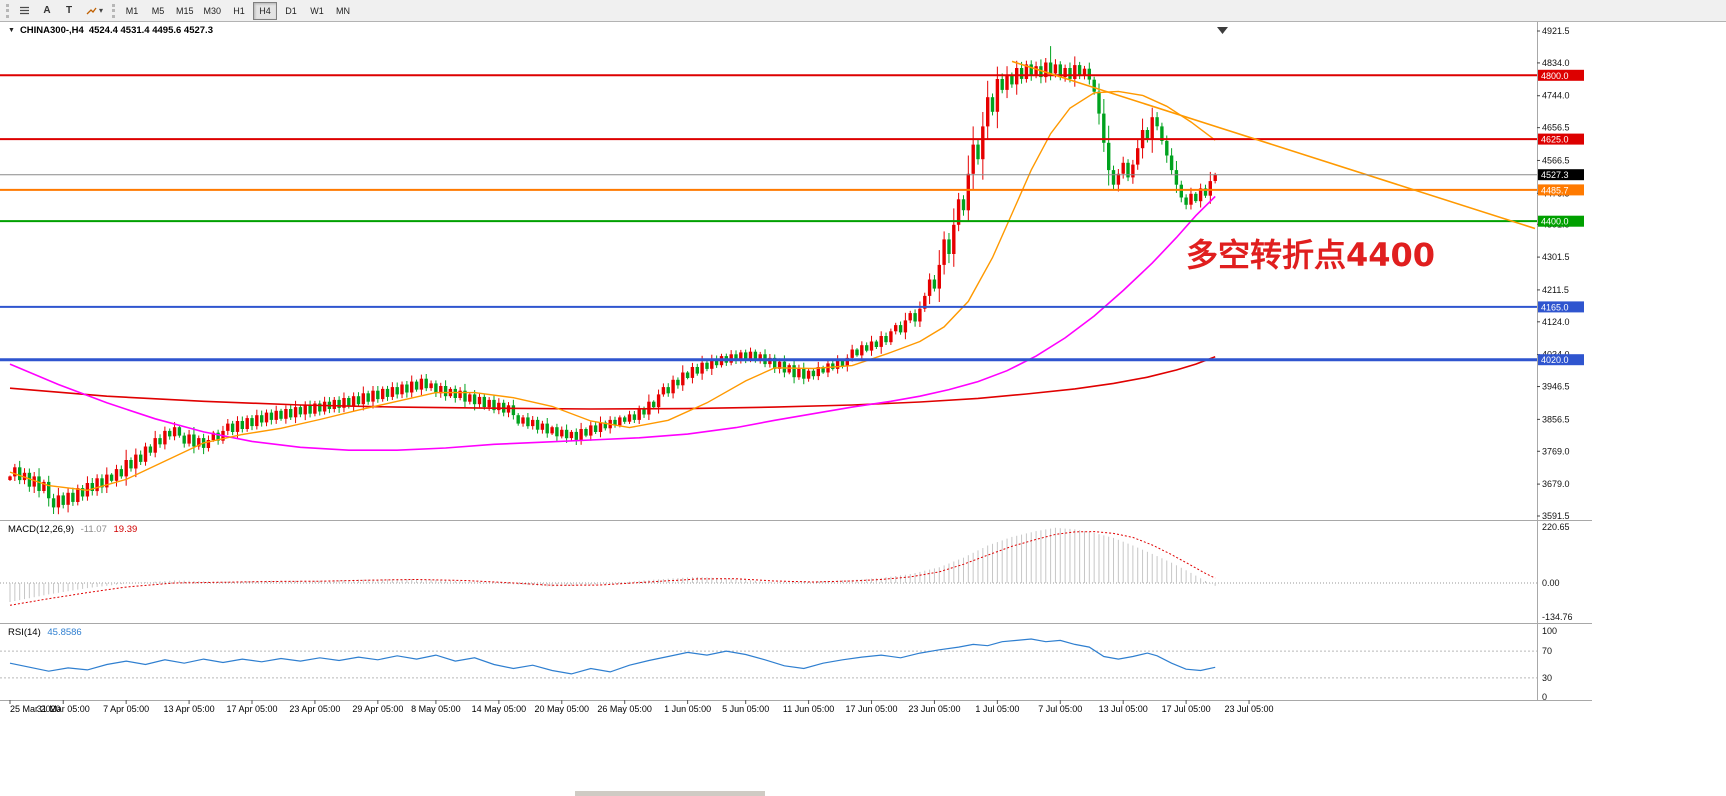  Describe the element at coordinates (1555, 290) in the screenshot. I see `svg-text: 4211.5` at that location.